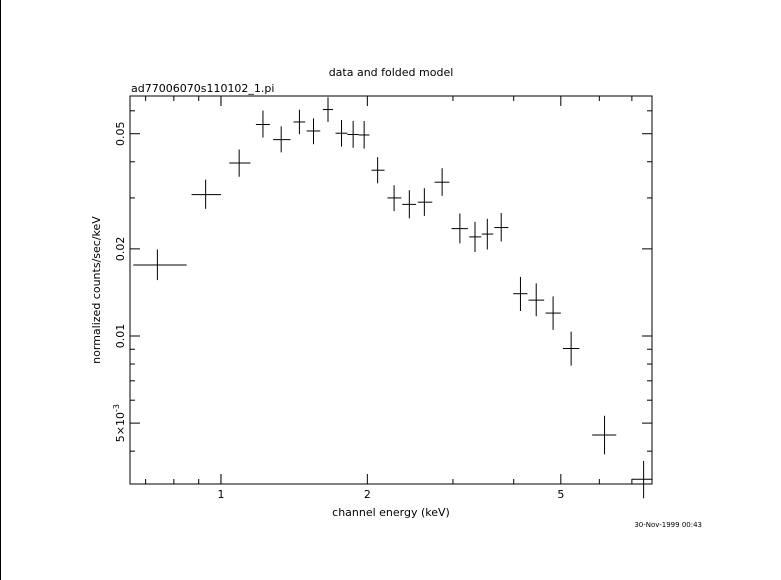  I want to click on y-axis-label: normalized counts/sec/keV, so click(96, 290).